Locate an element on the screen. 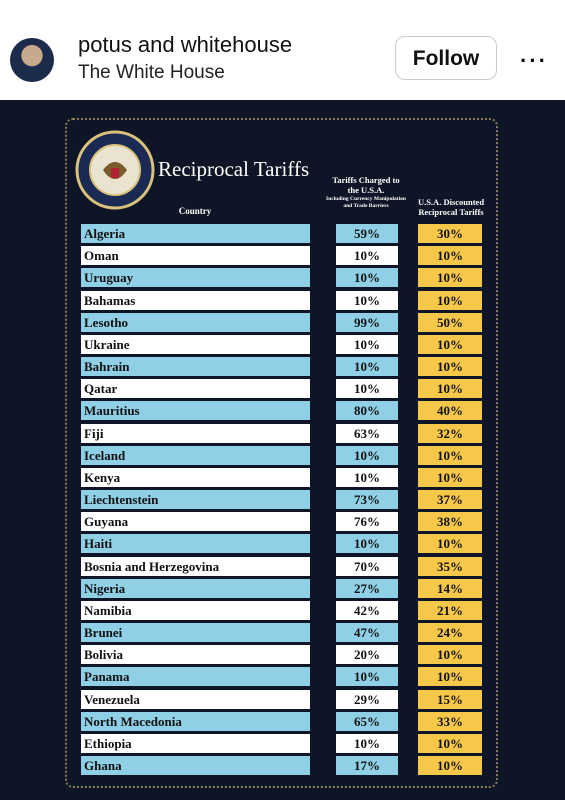 The width and height of the screenshot is (565, 800). country-cell: Namibia is located at coordinates (195, 610).